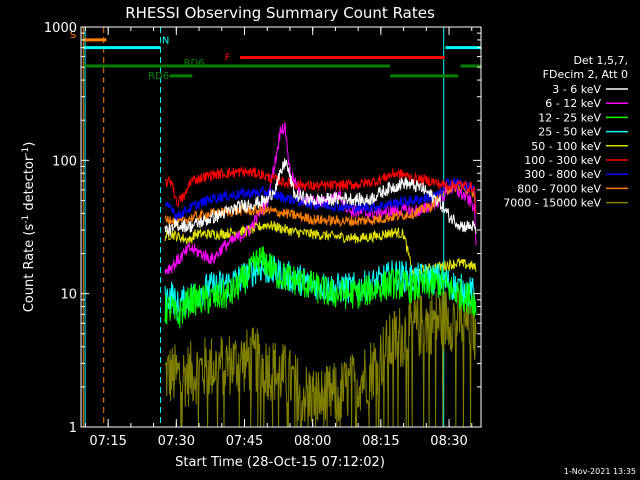  What do you see at coordinates (569, 117) in the screenshot?
I see `legend-label: 12 - 25 keV` at bounding box center [569, 117].